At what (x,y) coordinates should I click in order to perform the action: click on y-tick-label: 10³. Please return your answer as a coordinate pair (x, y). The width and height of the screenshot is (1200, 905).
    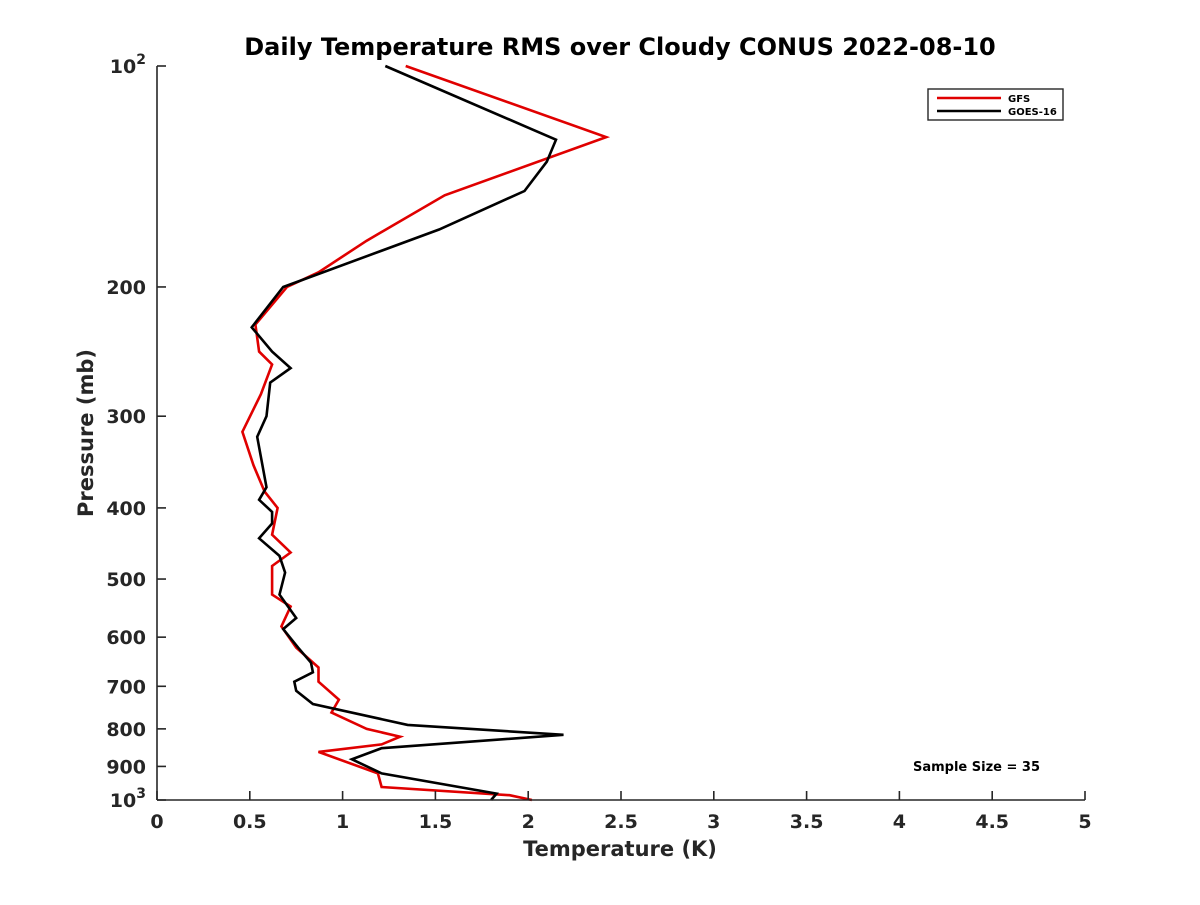
    Looking at the image, I should click on (128, 799).